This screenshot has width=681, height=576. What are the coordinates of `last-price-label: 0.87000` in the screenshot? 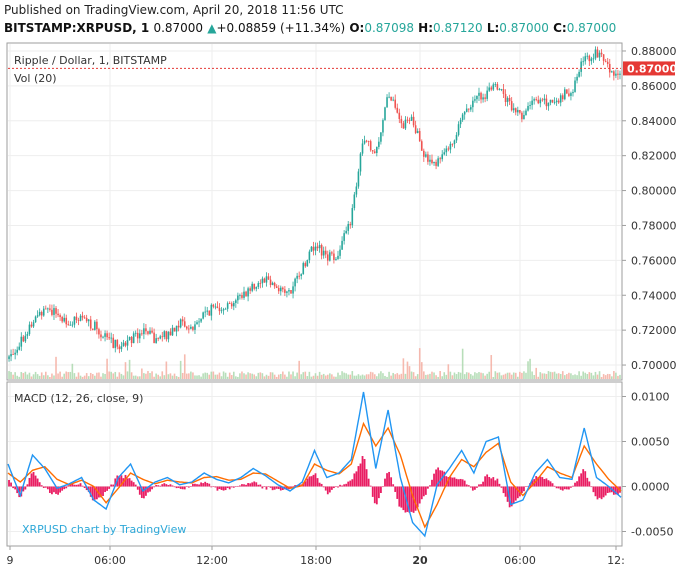 It's located at (652, 68).